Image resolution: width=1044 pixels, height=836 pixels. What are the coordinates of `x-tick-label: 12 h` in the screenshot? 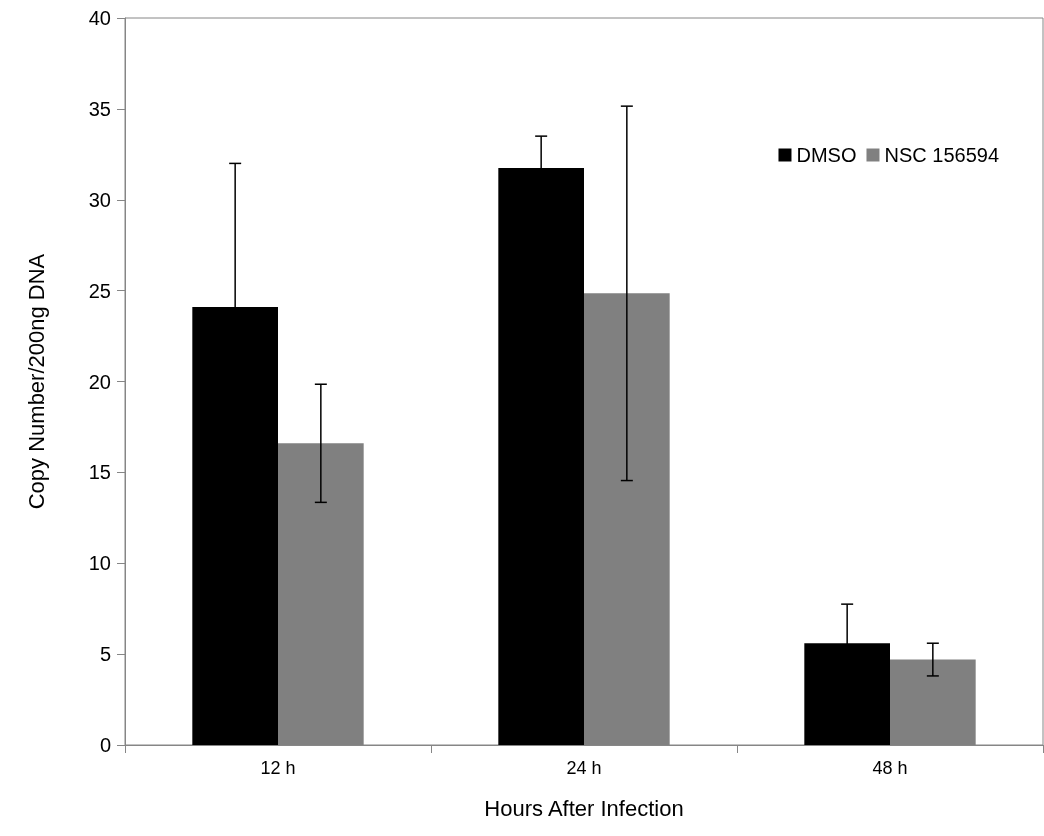 It's located at (278, 768).